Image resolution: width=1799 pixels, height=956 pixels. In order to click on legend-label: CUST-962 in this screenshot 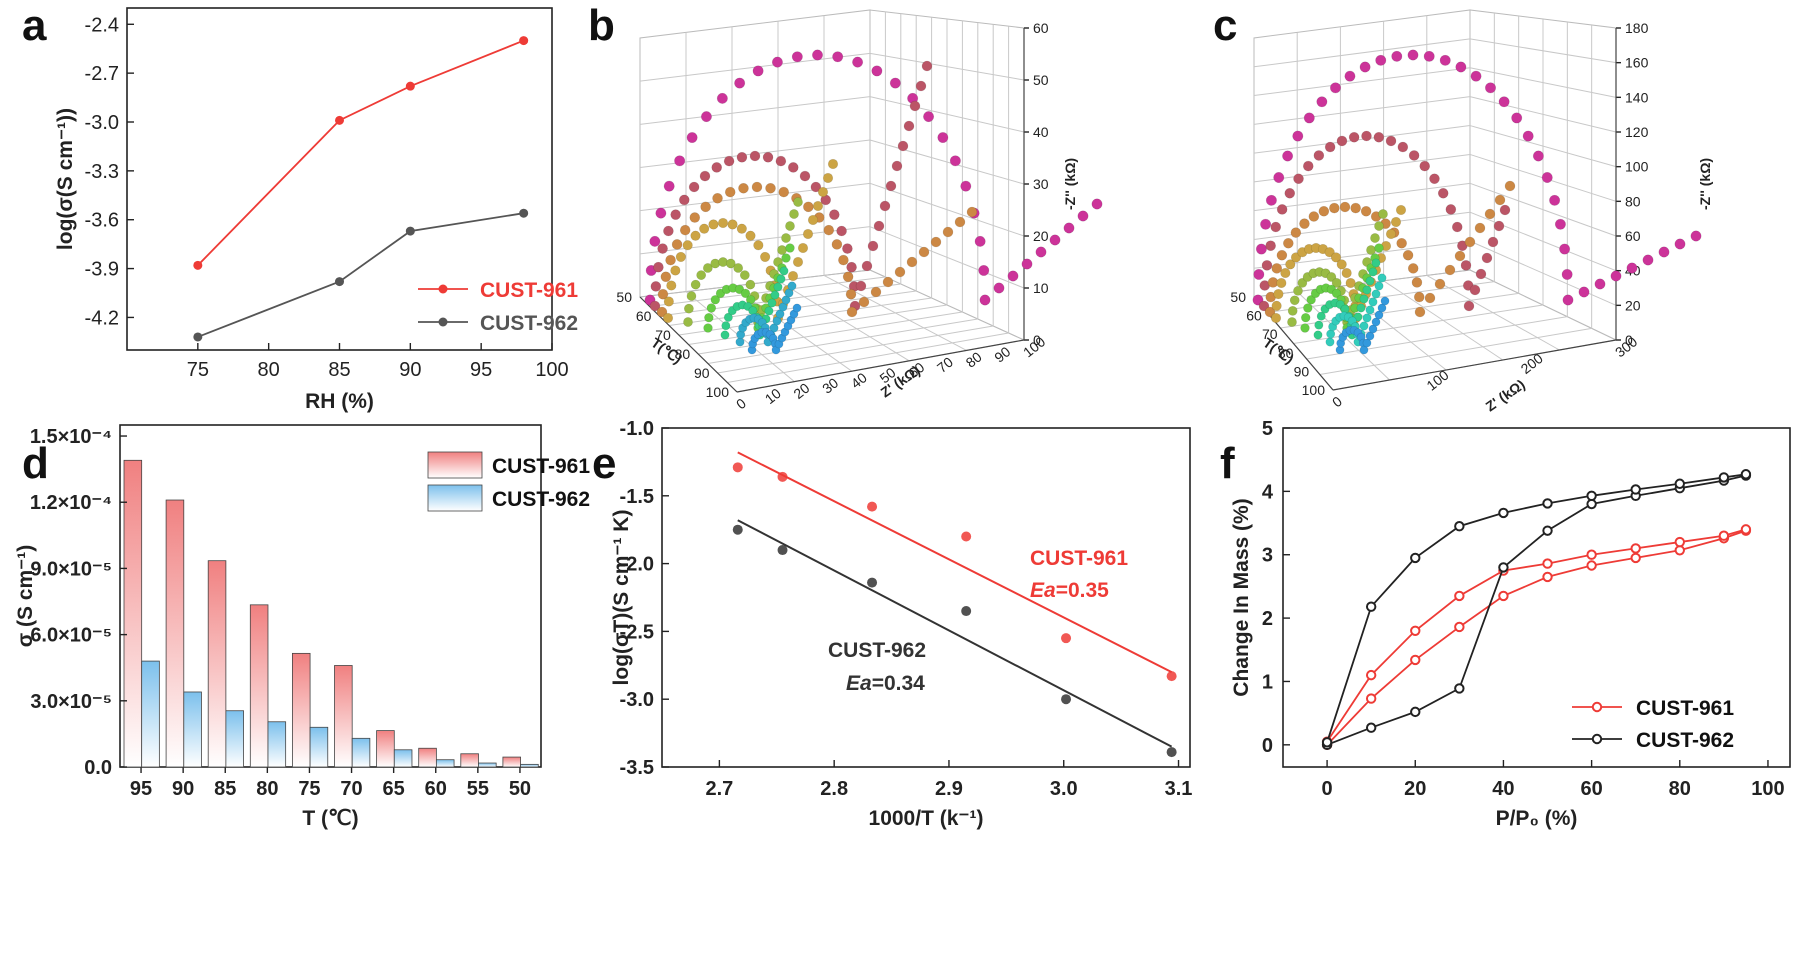, I will do `click(1685, 740)`.